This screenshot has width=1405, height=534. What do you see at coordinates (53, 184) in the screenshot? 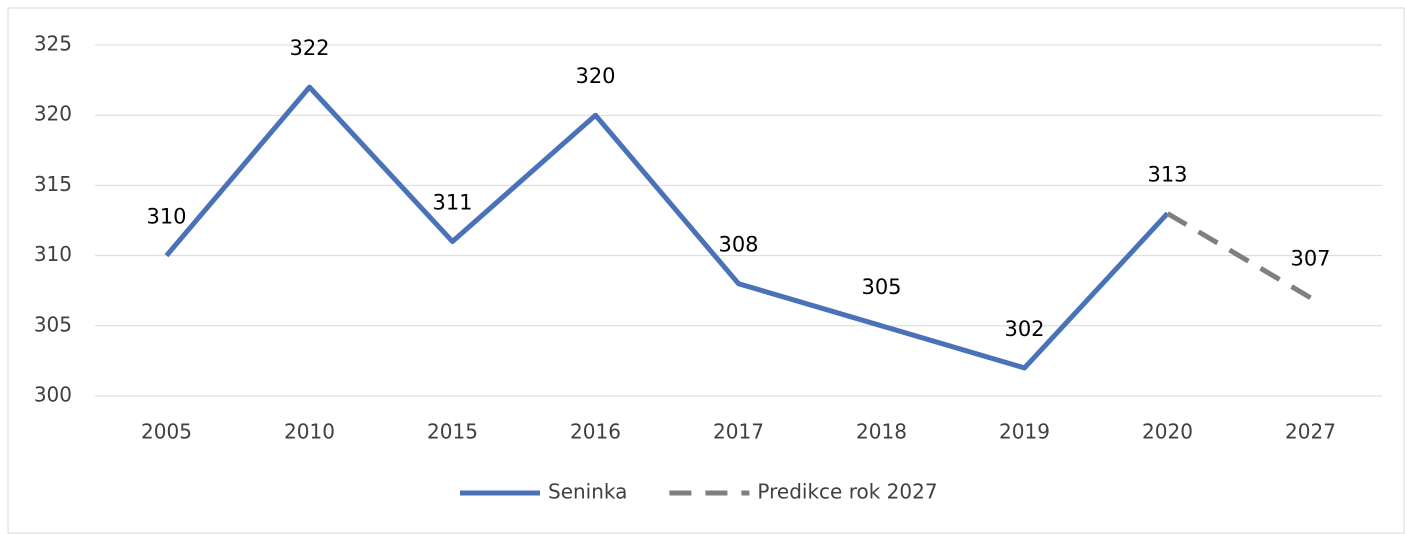
I see `y-tick-label: 315` at bounding box center [53, 184].